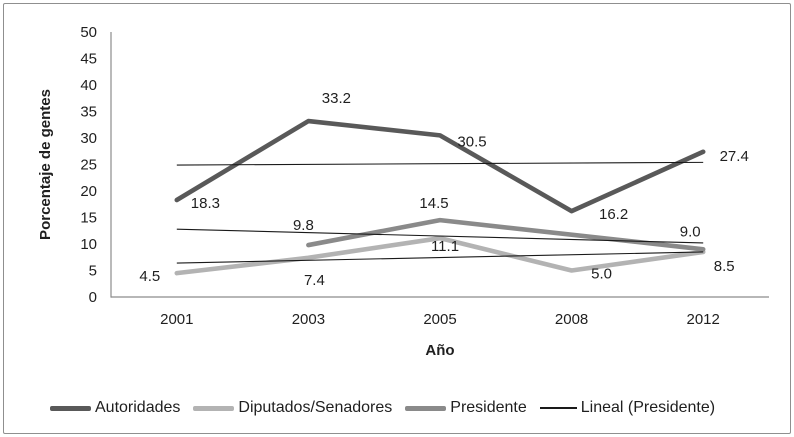  Describe the element at coordinates (648, 407) in the screenshot. I see `legend-item-label: Lineal (Presidente)` at that location.